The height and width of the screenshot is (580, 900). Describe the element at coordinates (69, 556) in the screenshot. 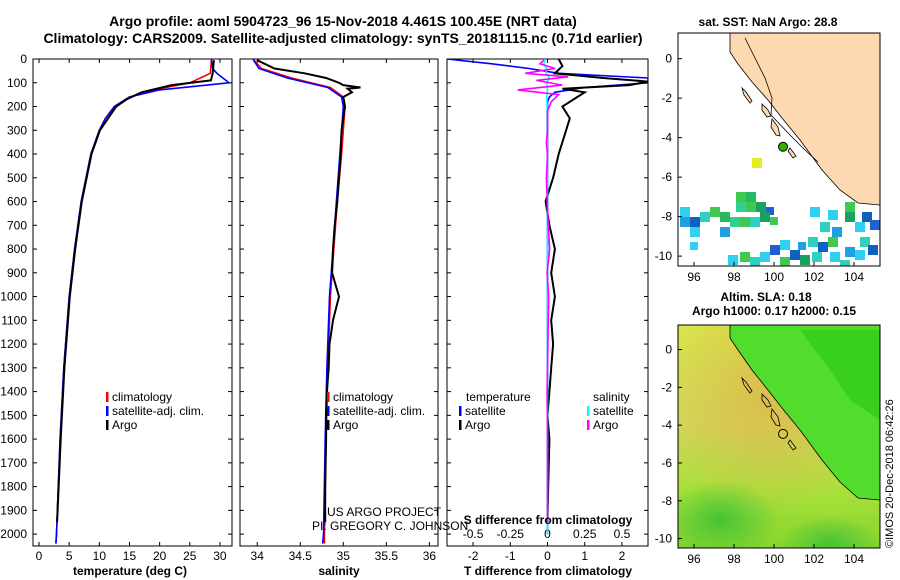

I see `x-tick-label: 5` at that location.